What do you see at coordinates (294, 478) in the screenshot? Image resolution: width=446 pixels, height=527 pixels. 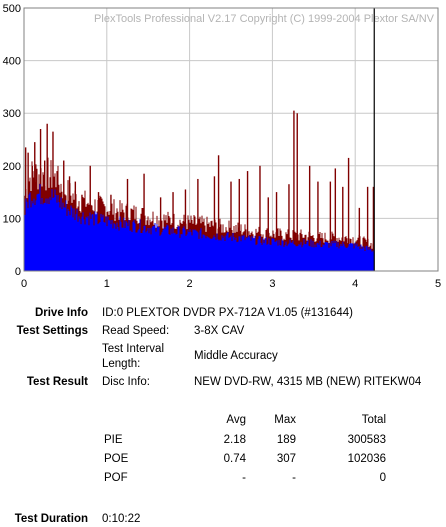 I see `row-pof-max: -` at bounding box center [294, 478].